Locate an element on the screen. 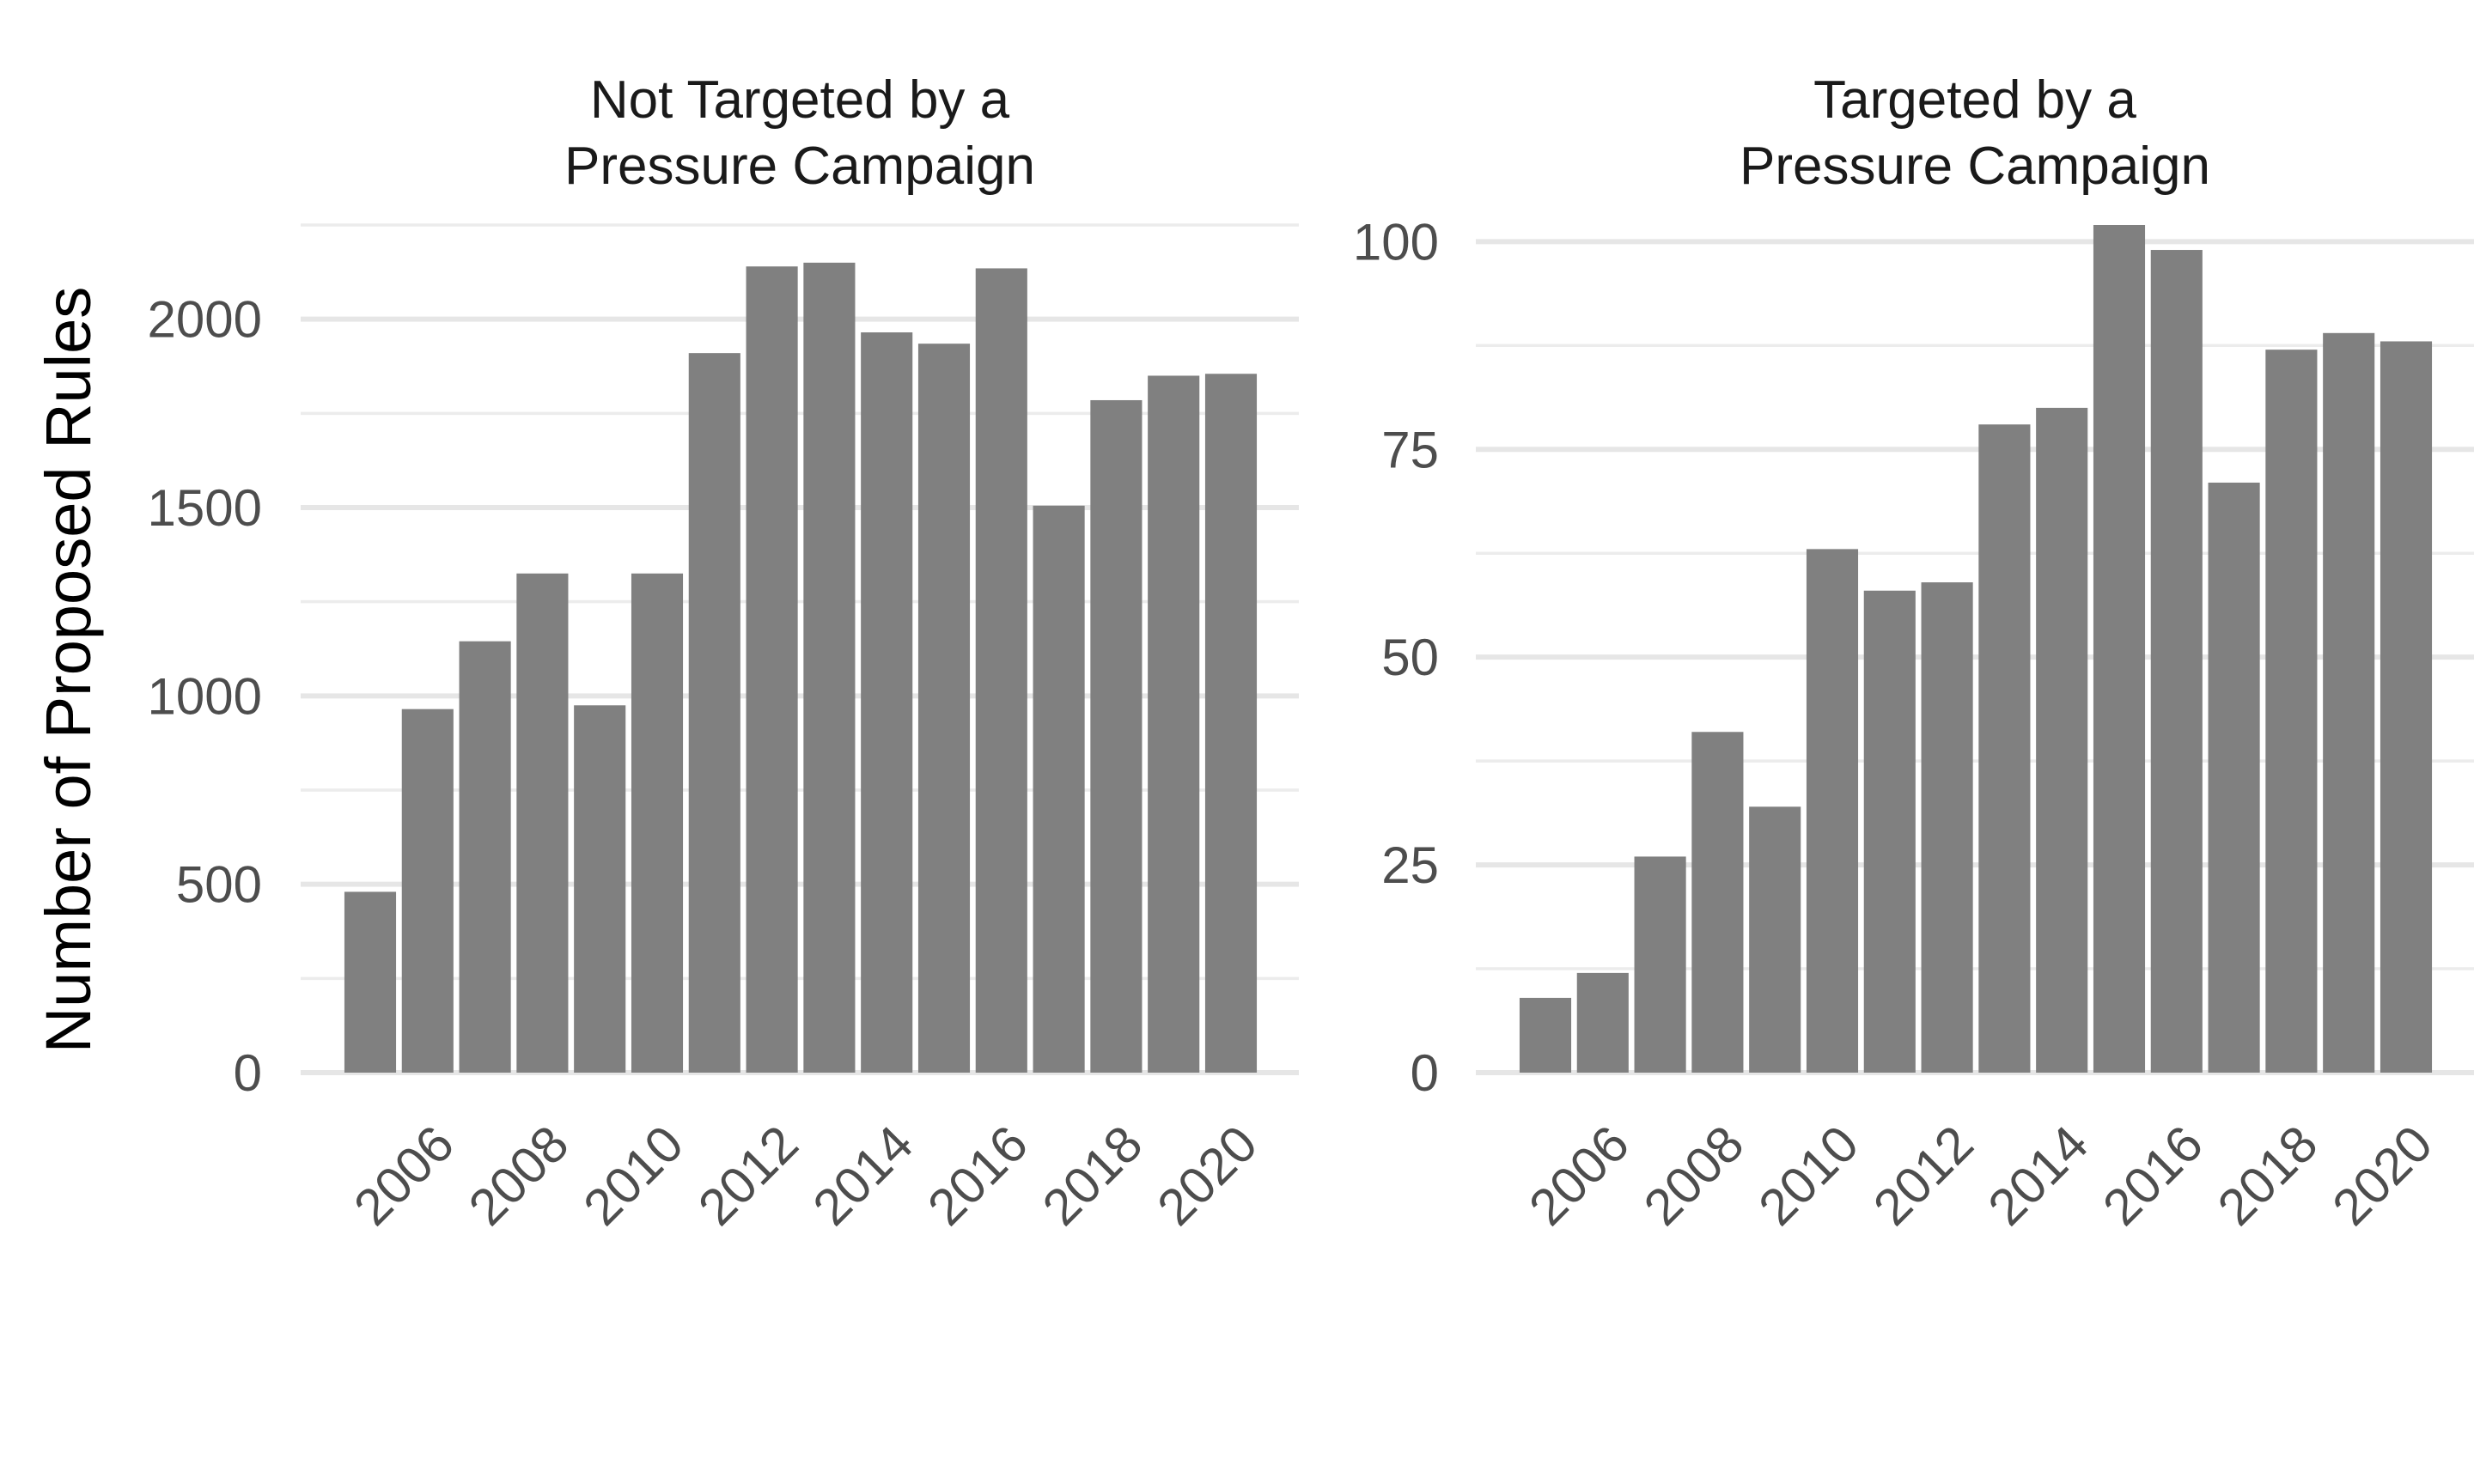 The image size is (2474, 1484). panel-title-line: Targeted by a is located at coordinates (1974, 100).